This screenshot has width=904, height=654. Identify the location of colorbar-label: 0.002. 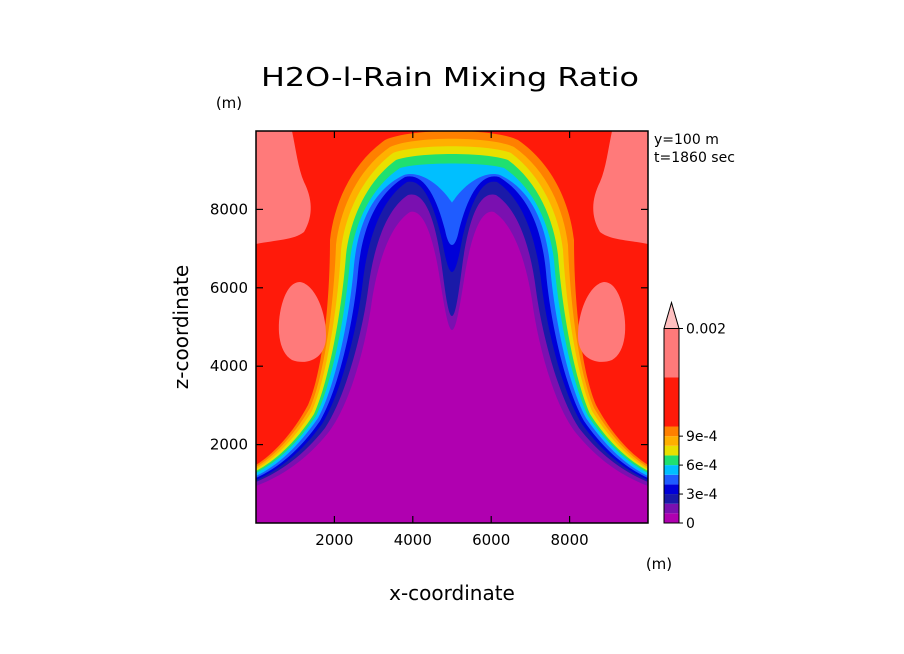
(706, 330).